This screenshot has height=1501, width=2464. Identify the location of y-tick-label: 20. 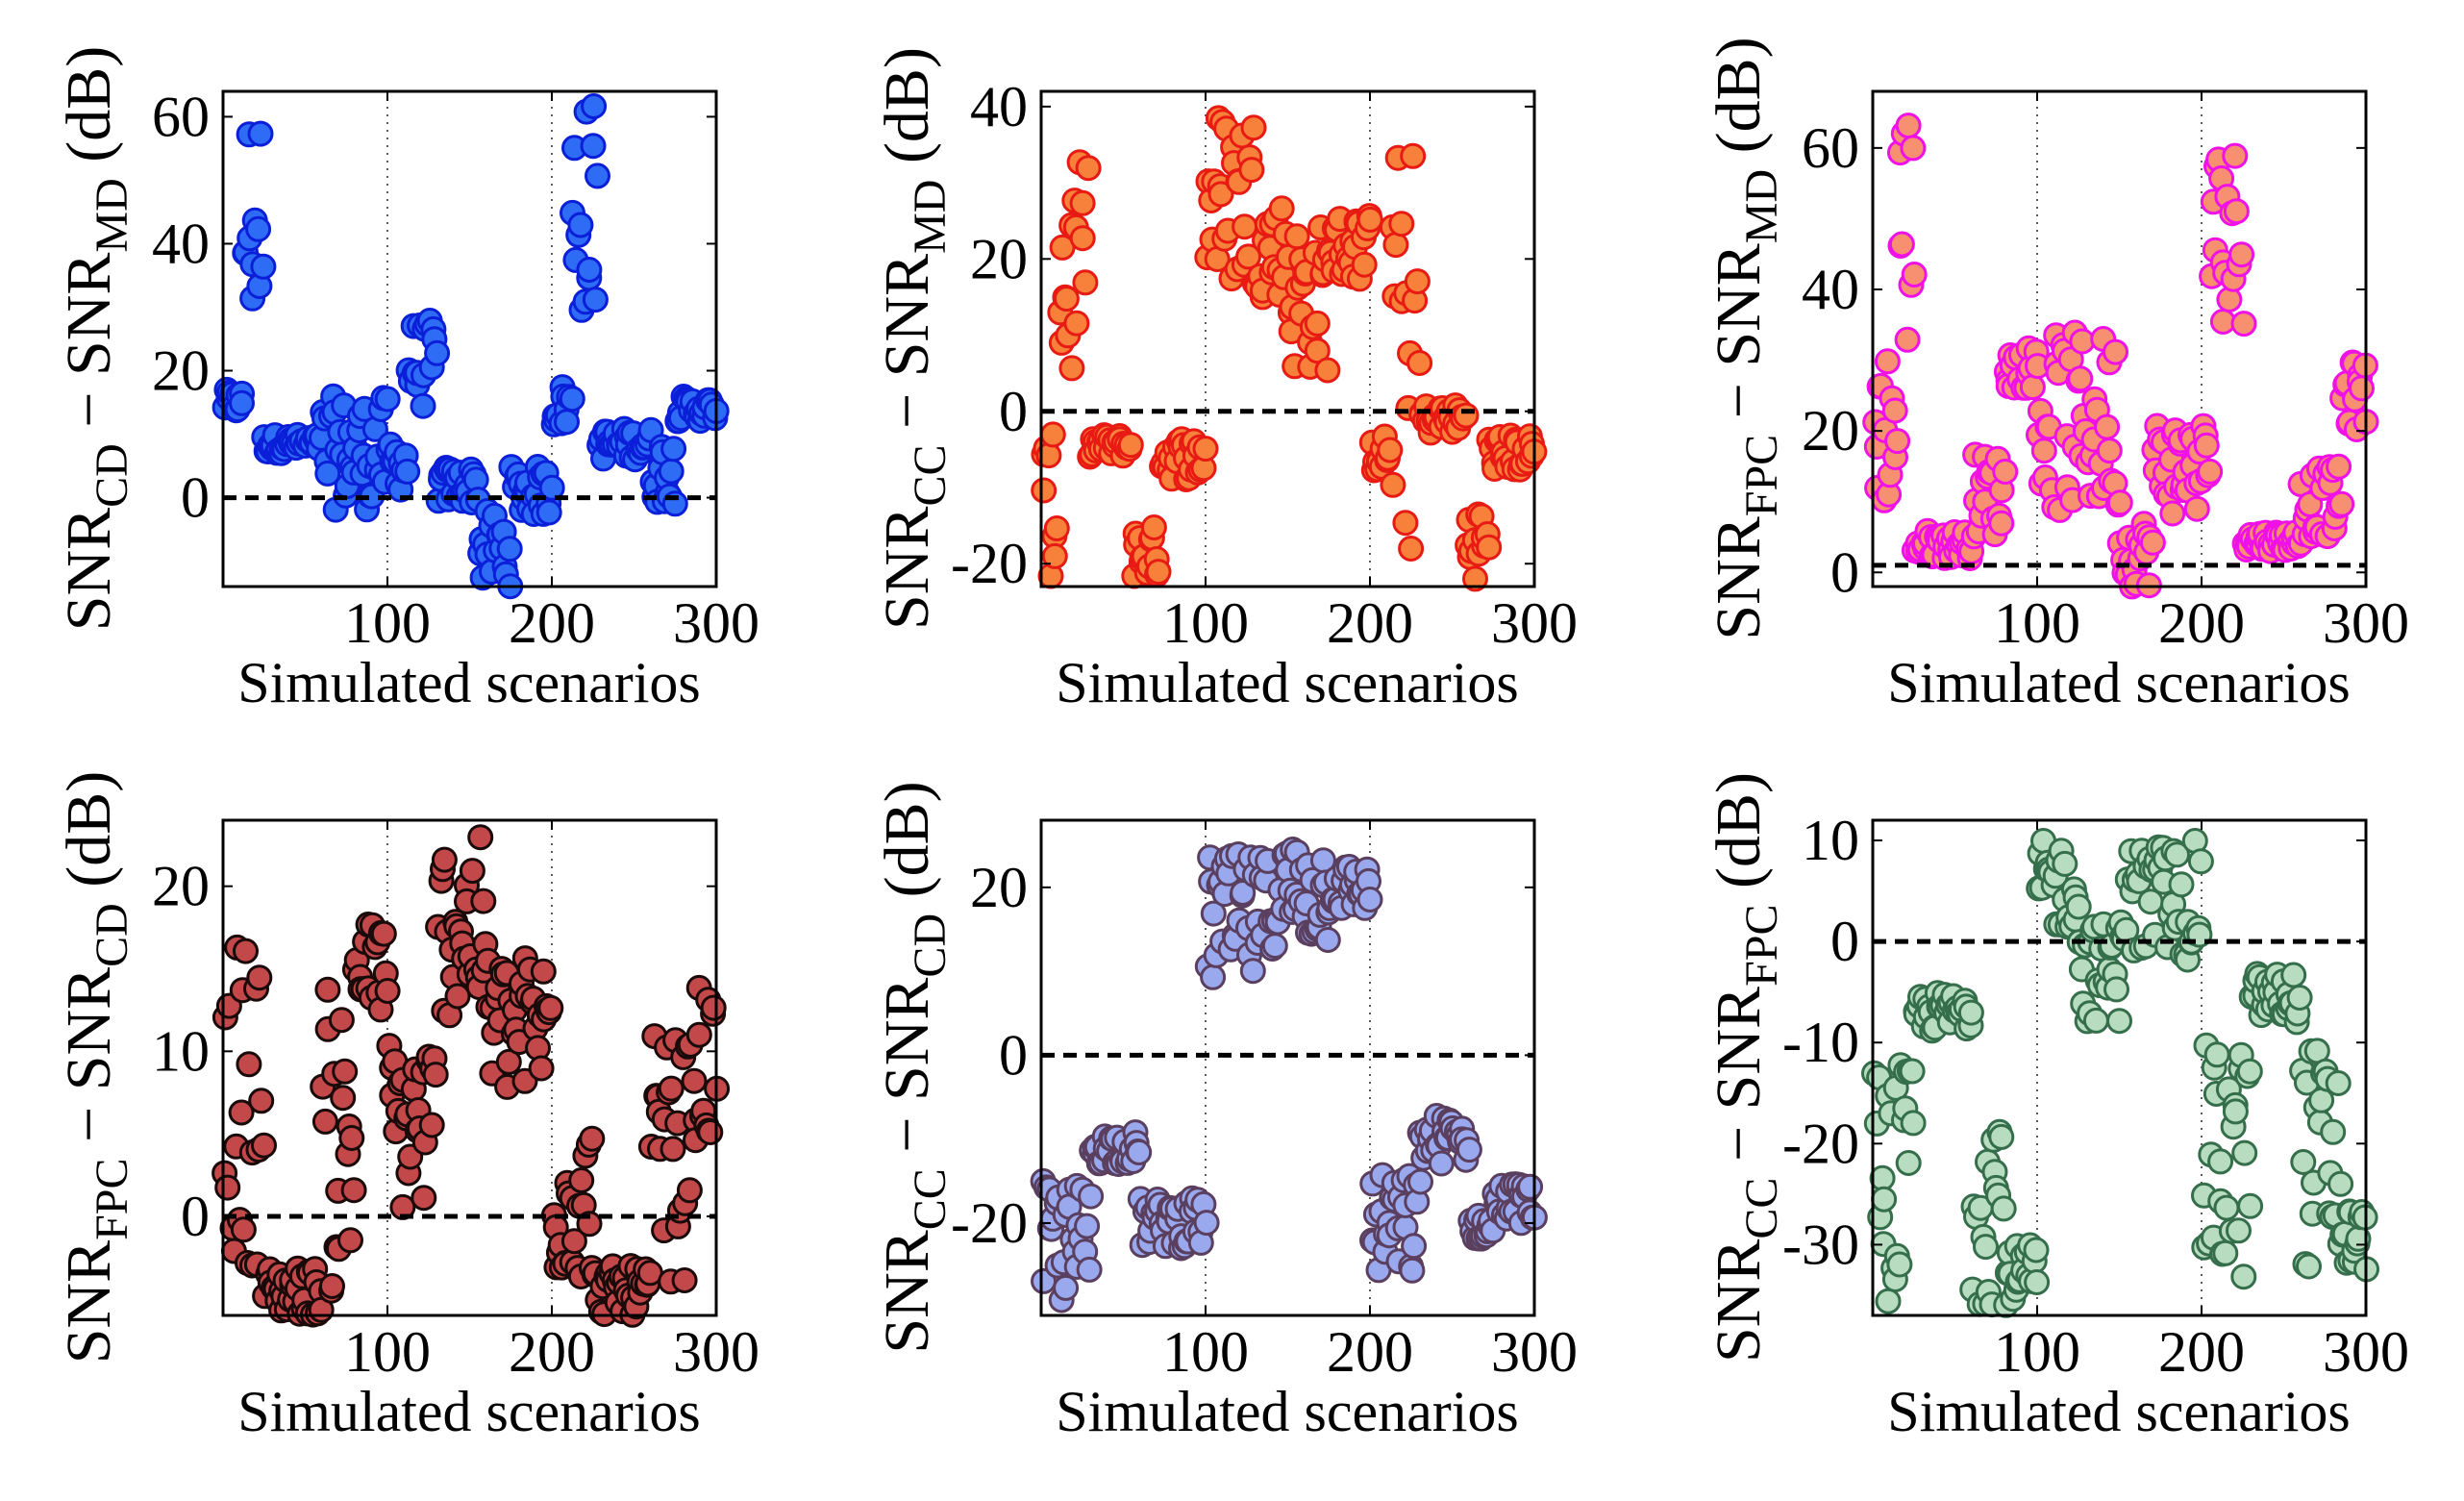
(181, 371).